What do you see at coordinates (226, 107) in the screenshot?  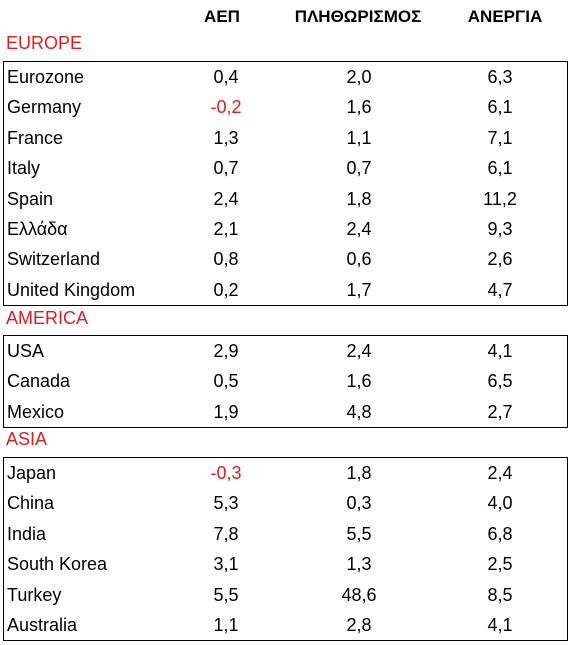 I see `gdp-cell: -0,2` at bounding box center [226, 107].